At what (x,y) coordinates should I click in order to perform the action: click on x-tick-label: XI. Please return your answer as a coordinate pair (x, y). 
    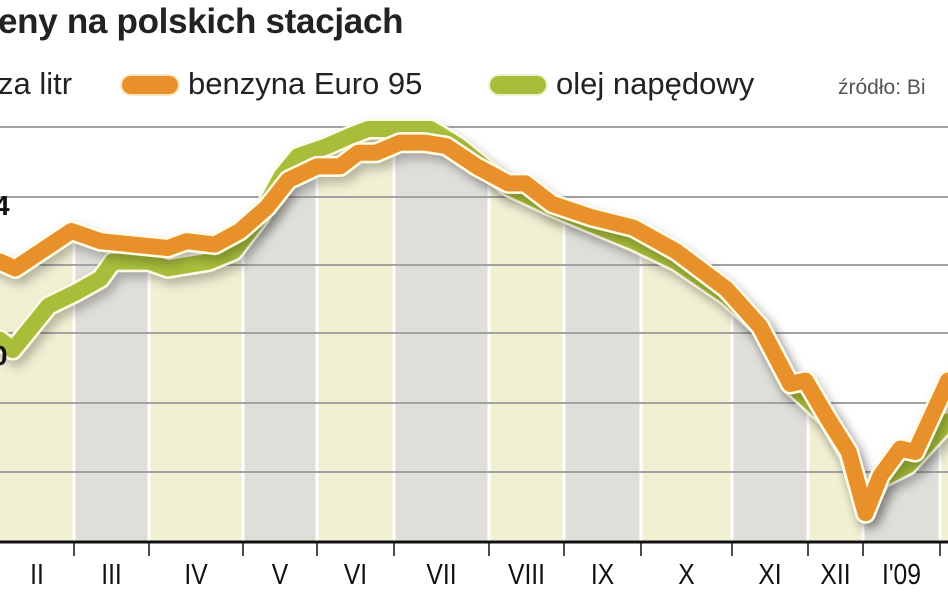
    Looking at the image, I should click on (769, 574).